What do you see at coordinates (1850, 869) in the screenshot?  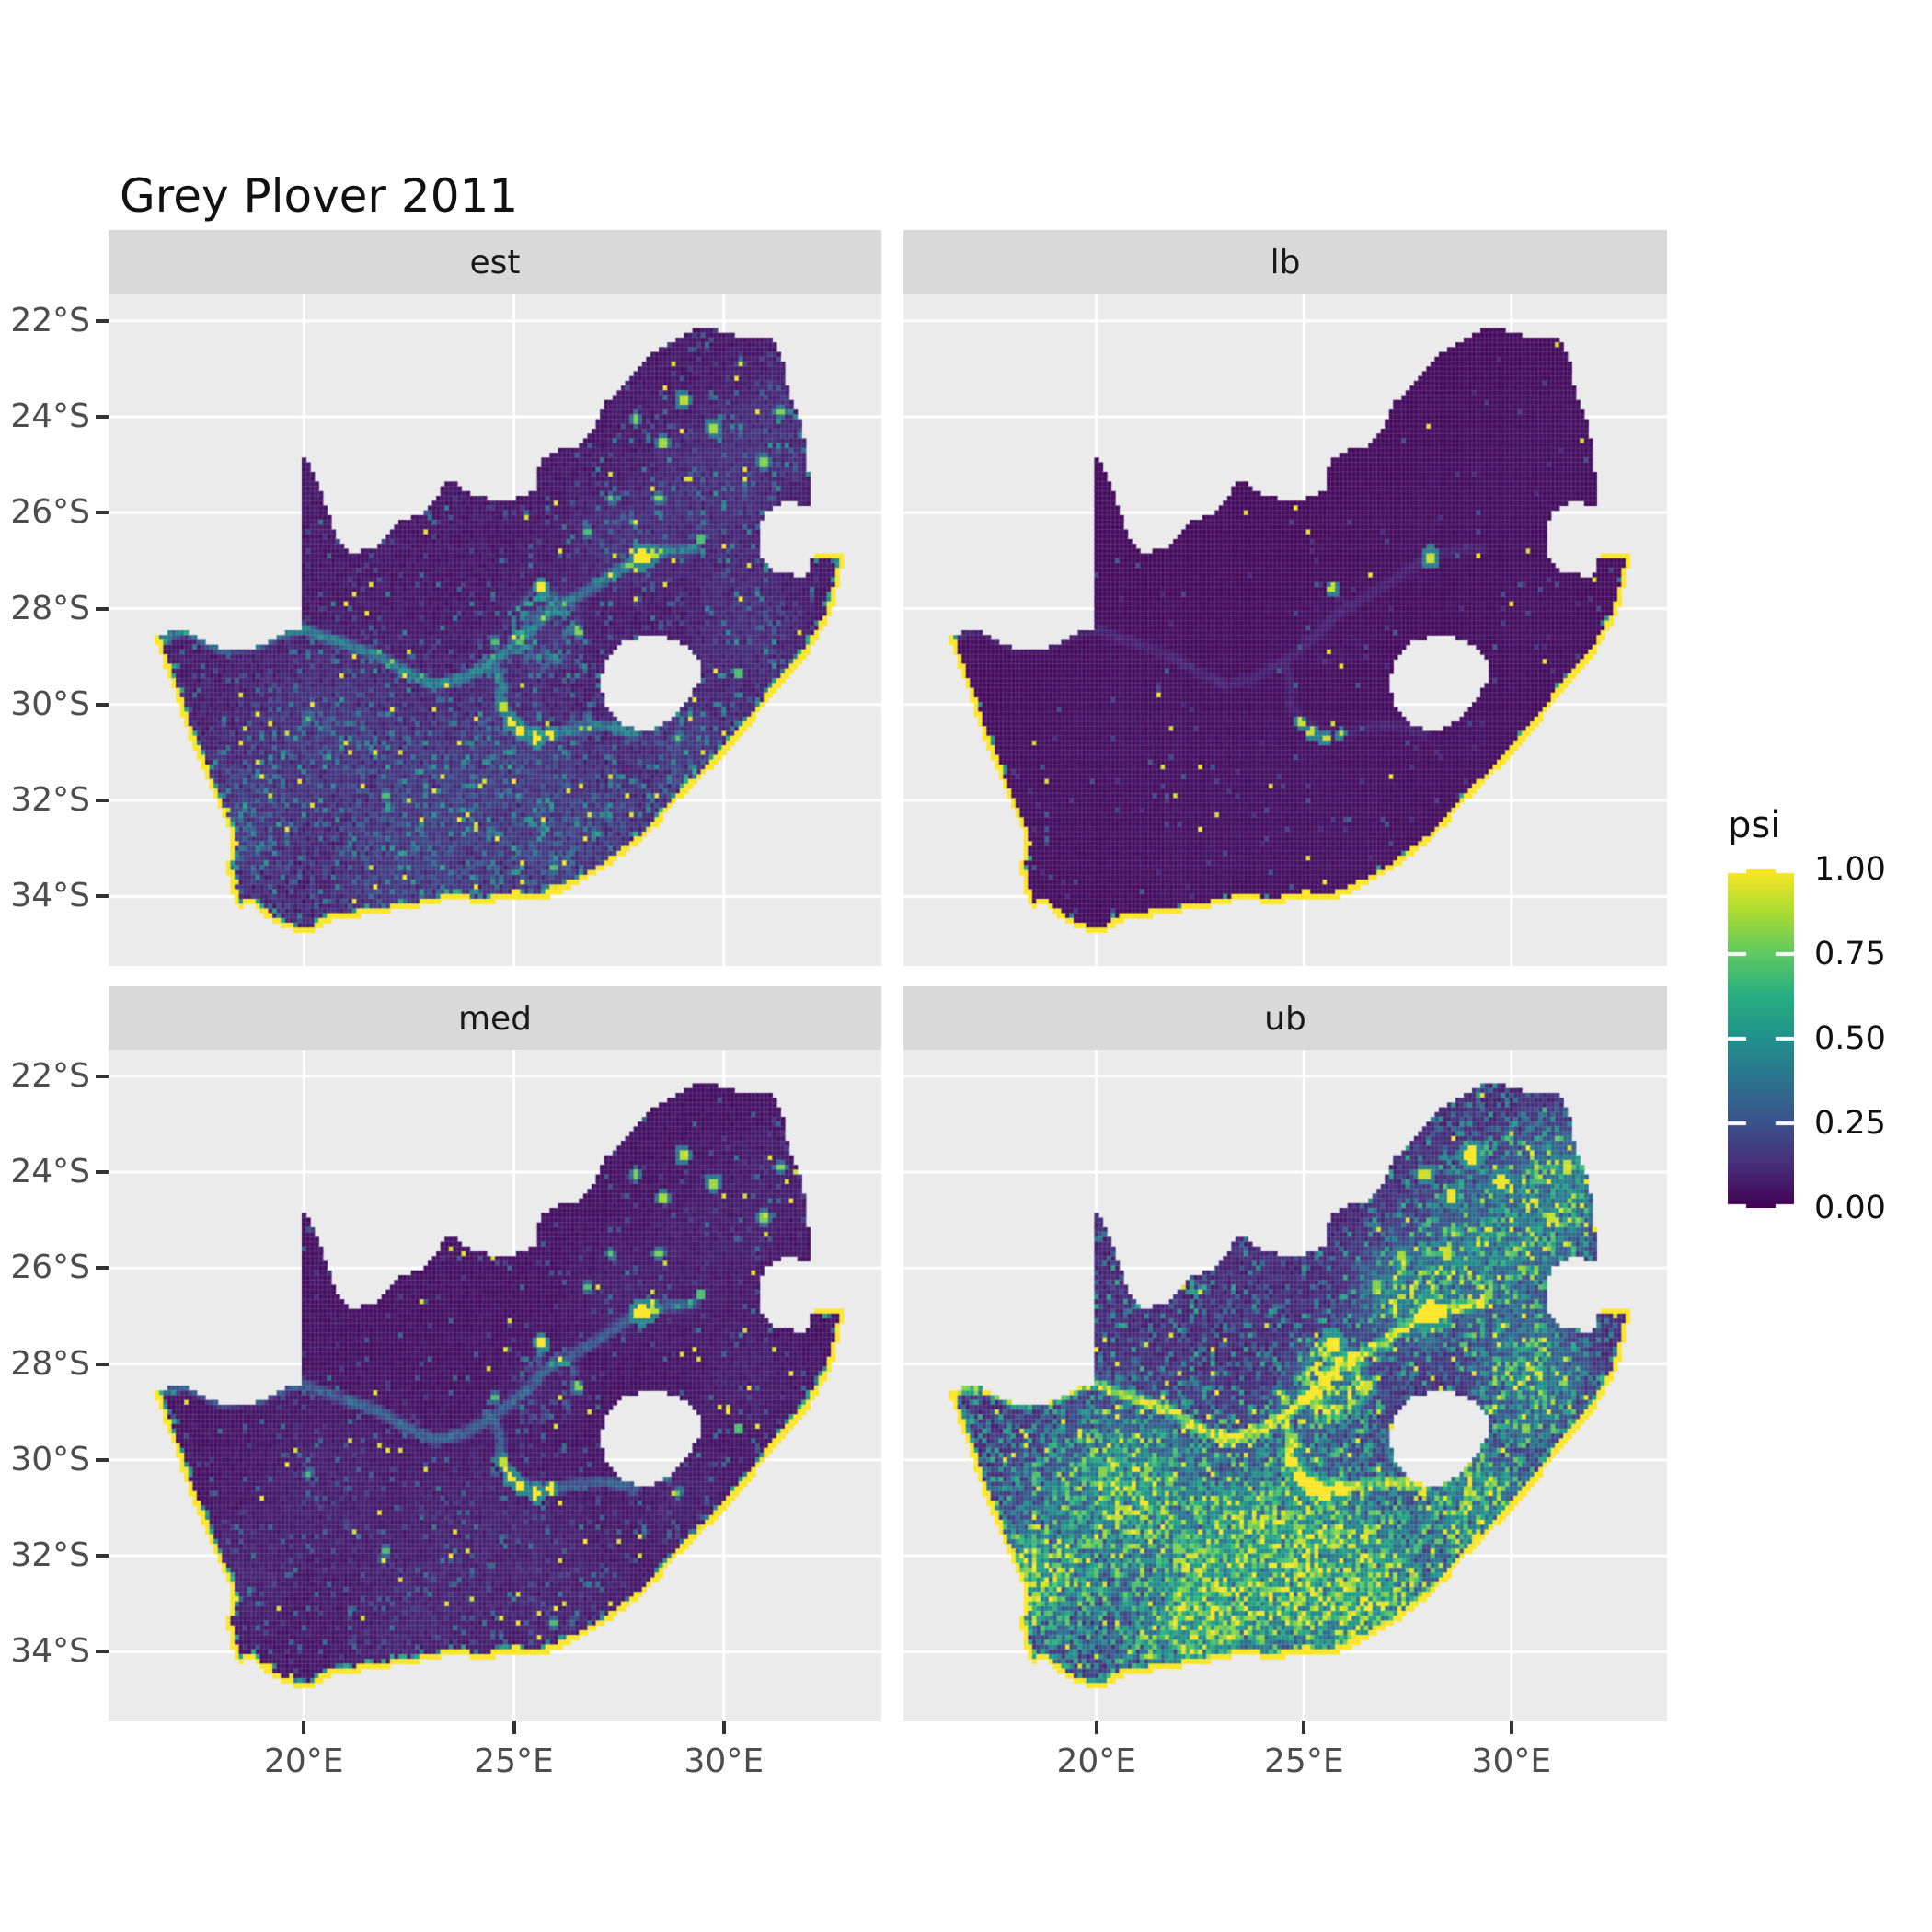 I see `legend-tick-label: 1.00` at bounding box center [1850, 869].